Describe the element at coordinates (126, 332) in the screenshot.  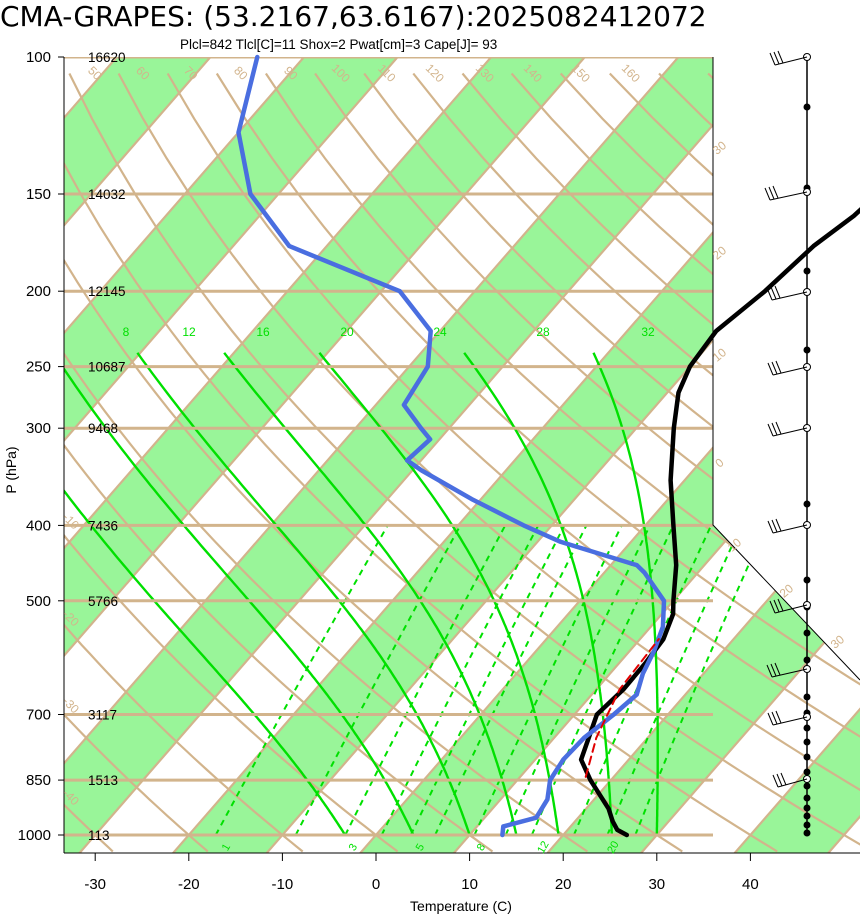
I see `moist-adiabat-label: 8` at that location.